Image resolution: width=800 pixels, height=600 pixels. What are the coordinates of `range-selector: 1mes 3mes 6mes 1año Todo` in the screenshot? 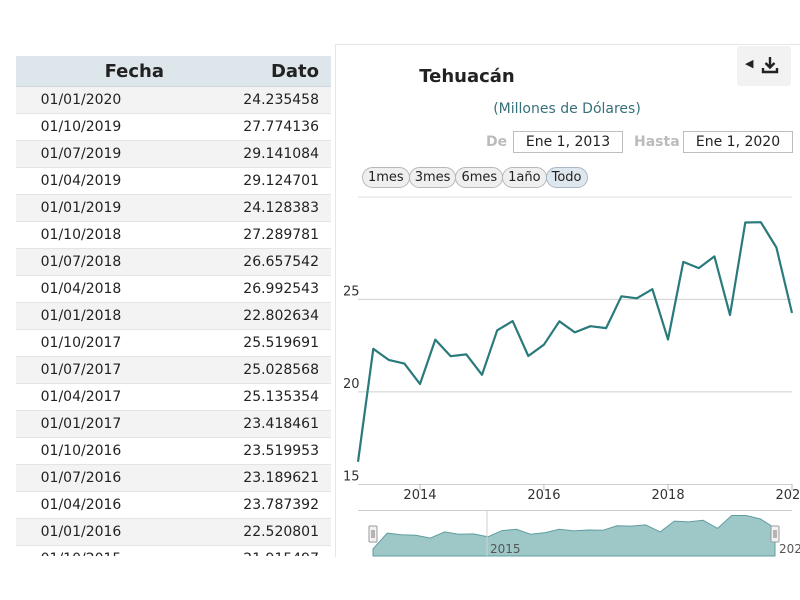 It's located at (475, 178).